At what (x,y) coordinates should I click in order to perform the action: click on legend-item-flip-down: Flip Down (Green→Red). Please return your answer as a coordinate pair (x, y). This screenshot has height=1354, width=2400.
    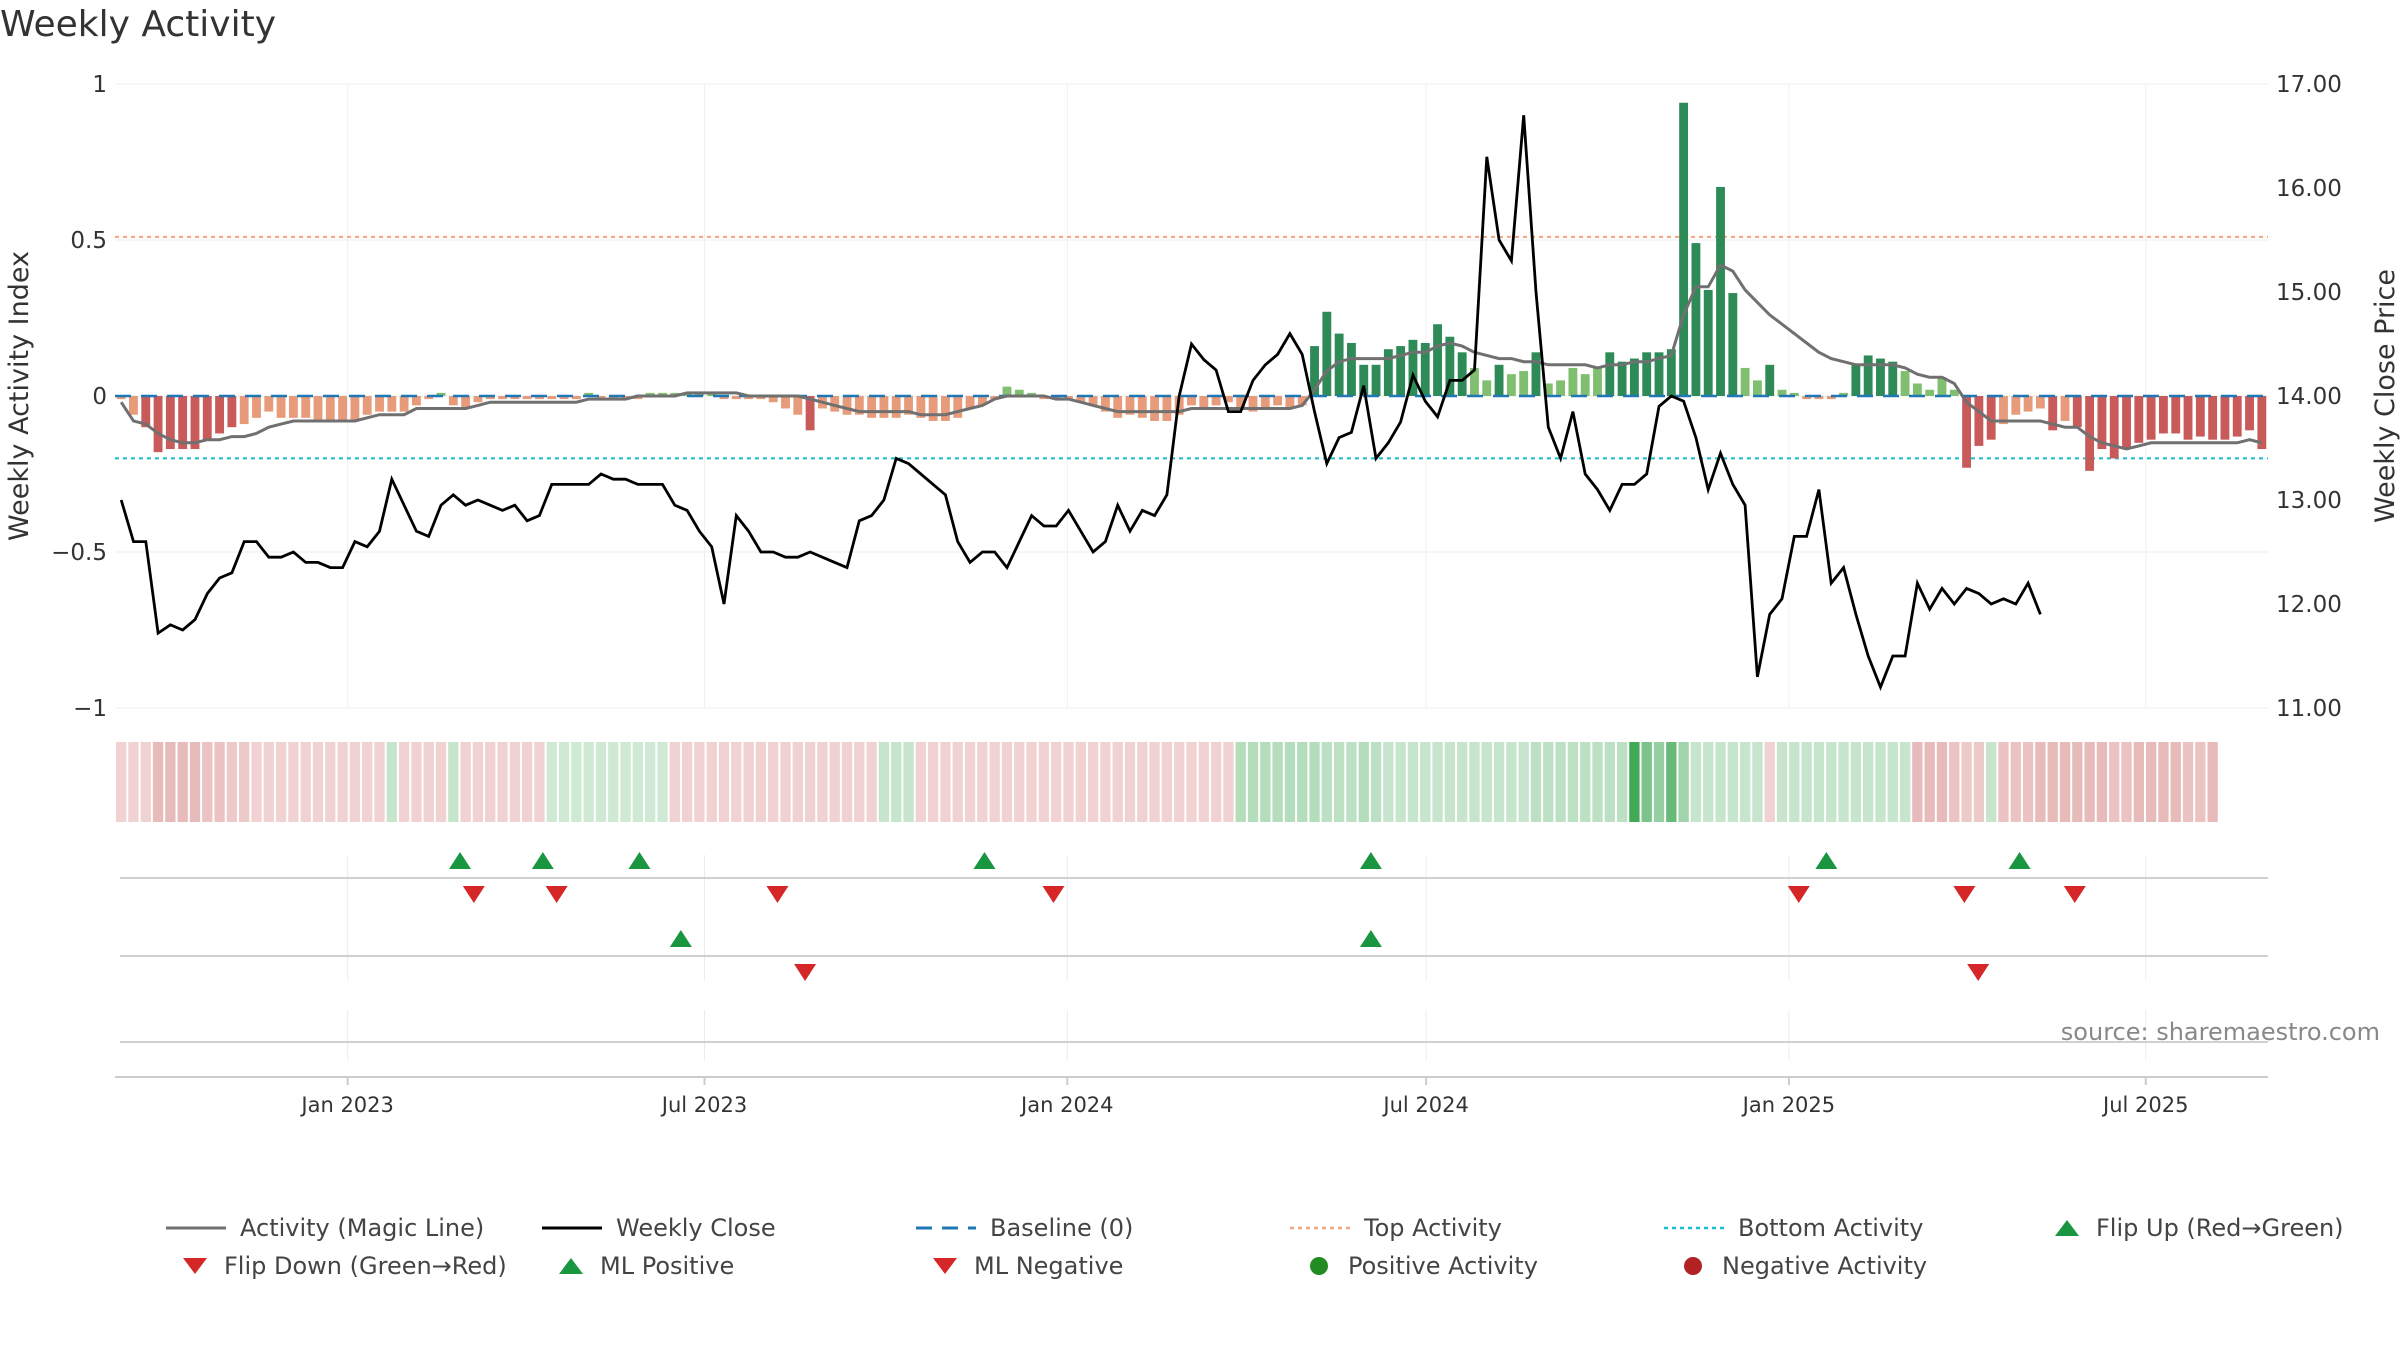
    Looking at the image, I should click on (343, 1266).